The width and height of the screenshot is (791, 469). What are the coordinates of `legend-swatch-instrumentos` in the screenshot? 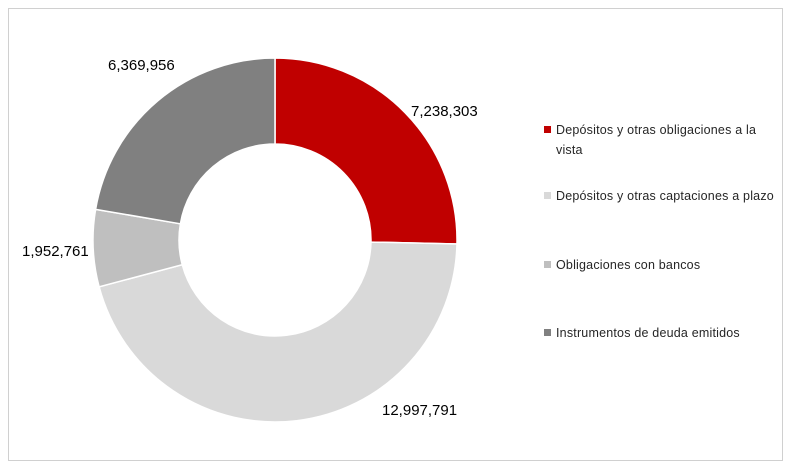 It's located at (547, 332).